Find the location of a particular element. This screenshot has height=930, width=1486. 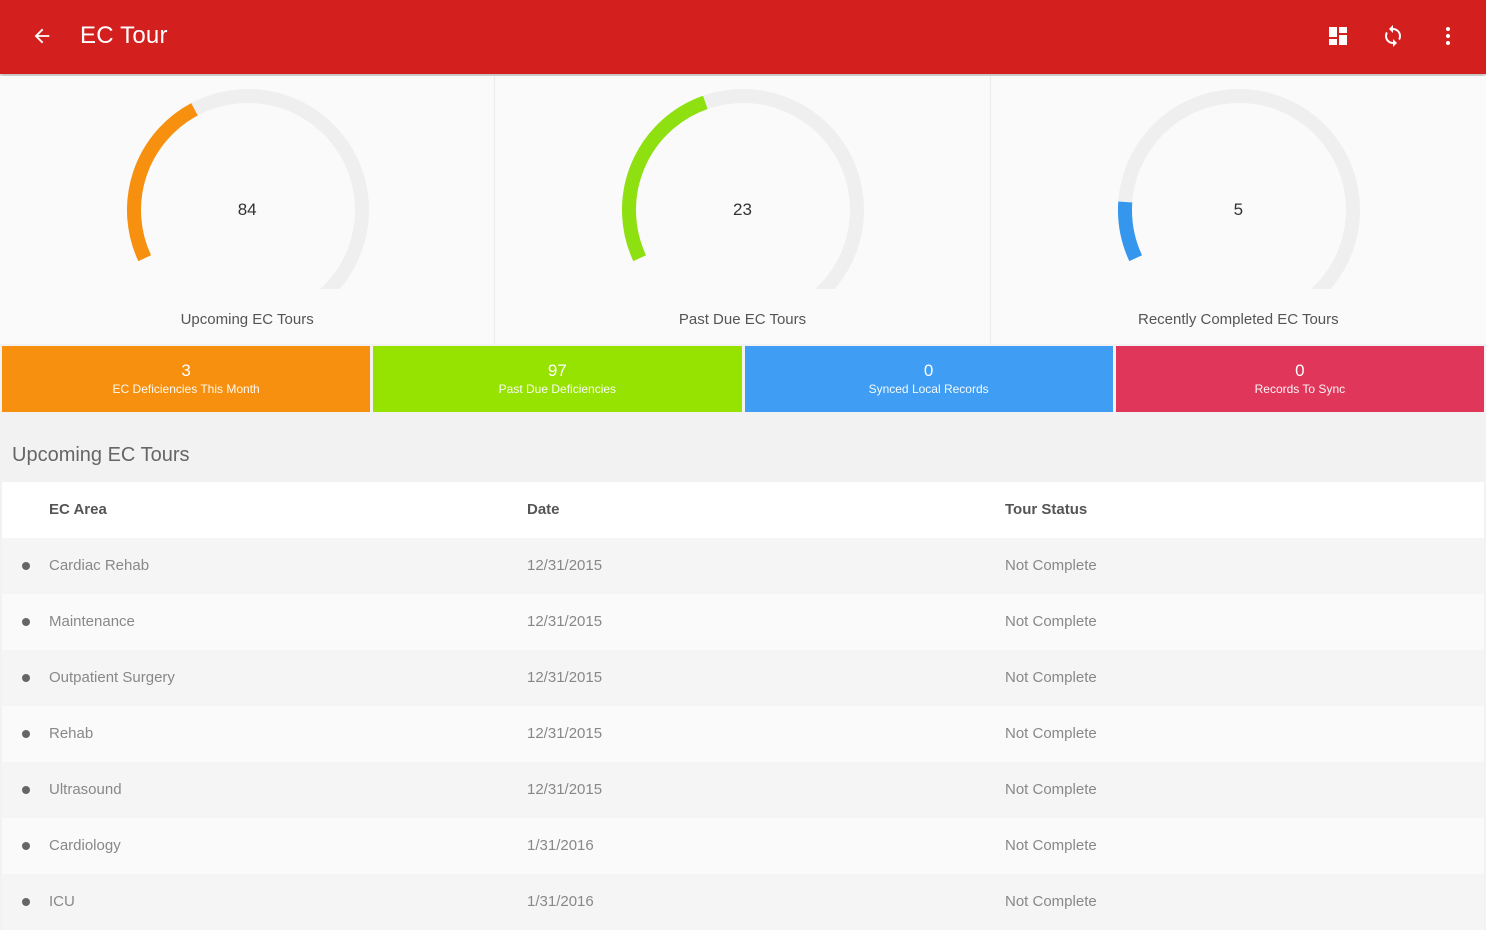

cell-ec-area: ICU is located at coordinates (62, 901).